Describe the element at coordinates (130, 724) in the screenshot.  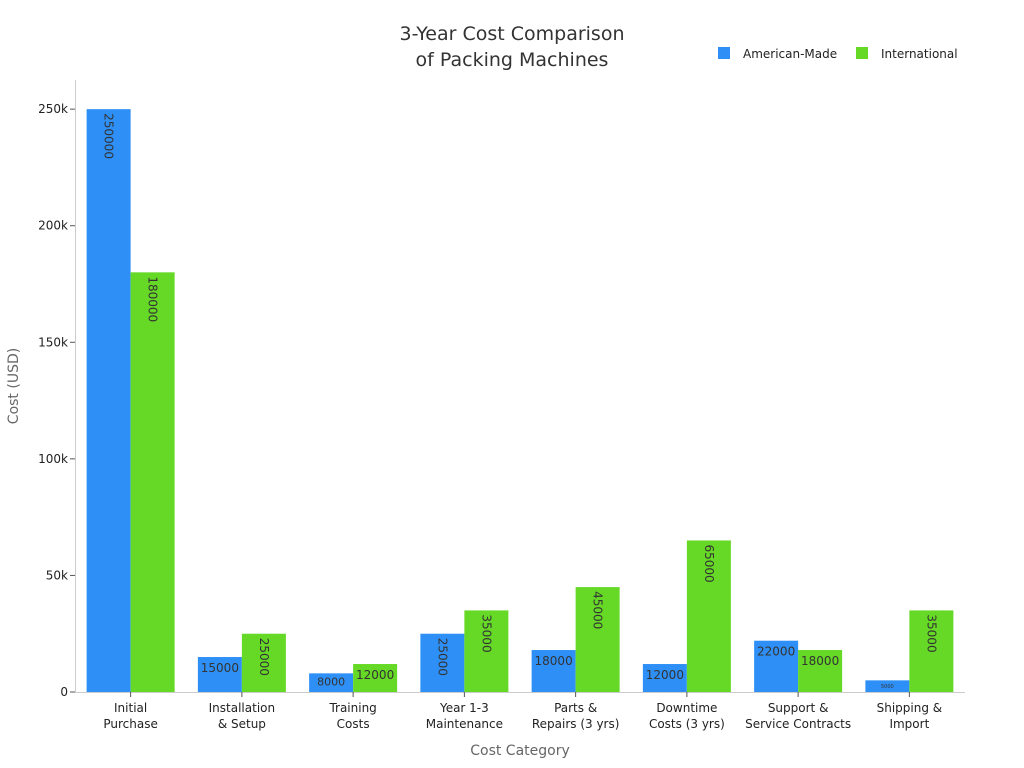
I see `x-tick-label: Purchase` at that location.